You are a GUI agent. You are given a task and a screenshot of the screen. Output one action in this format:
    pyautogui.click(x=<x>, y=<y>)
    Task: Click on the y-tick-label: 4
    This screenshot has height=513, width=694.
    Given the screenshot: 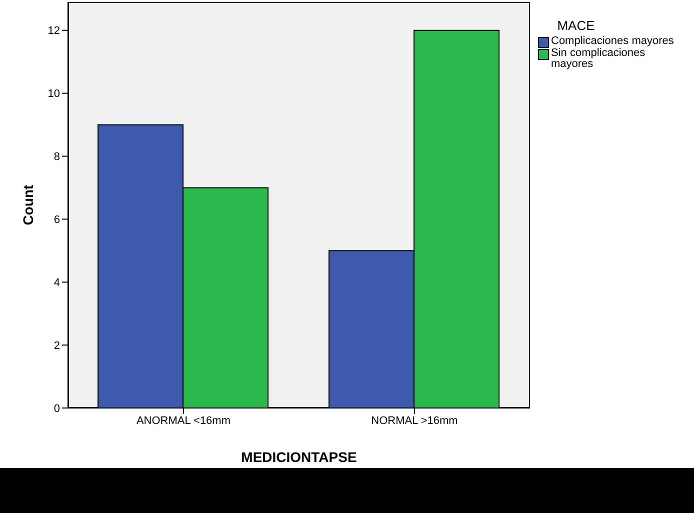 What is the action you would take?
    pyautogui.click(x=57, y=283)
    